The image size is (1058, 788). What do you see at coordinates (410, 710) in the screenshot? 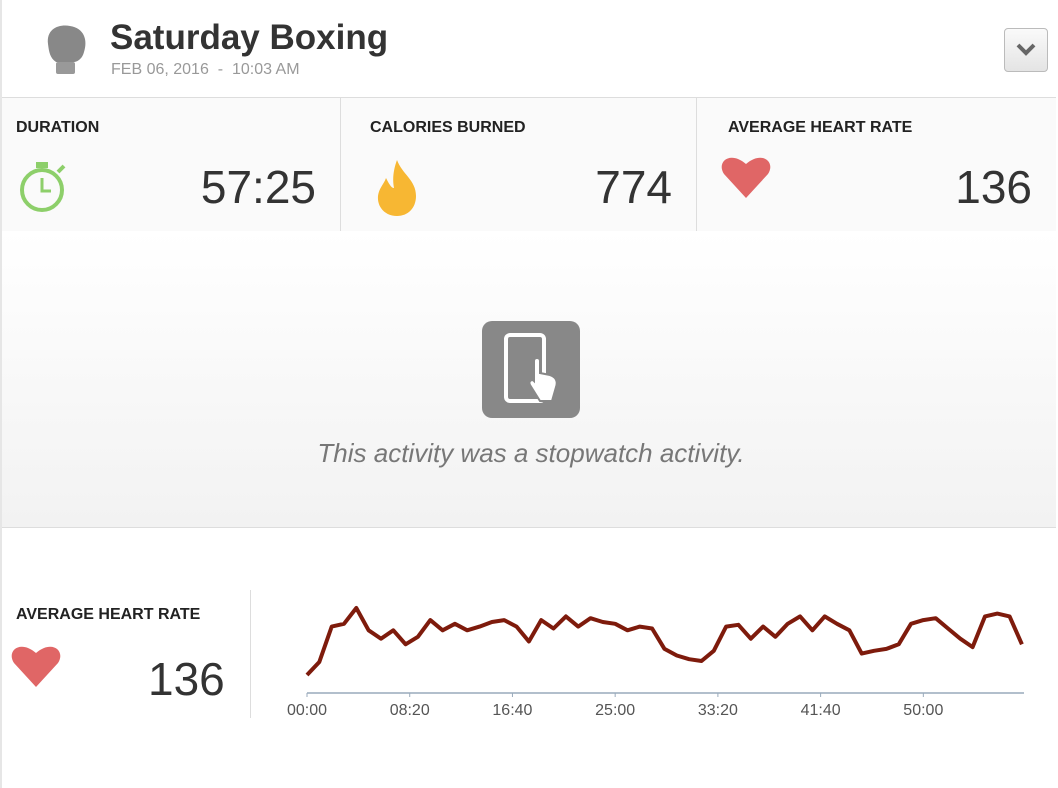
I see `x-tick-label: 08:20` at bounding box center [410, 710].